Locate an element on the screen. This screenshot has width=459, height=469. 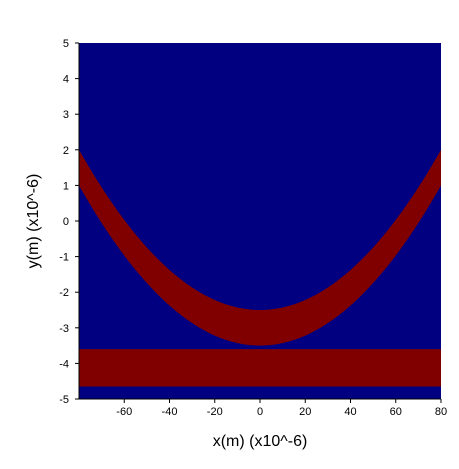
y-tick-label: -1 is located at coordinates (64, 258).